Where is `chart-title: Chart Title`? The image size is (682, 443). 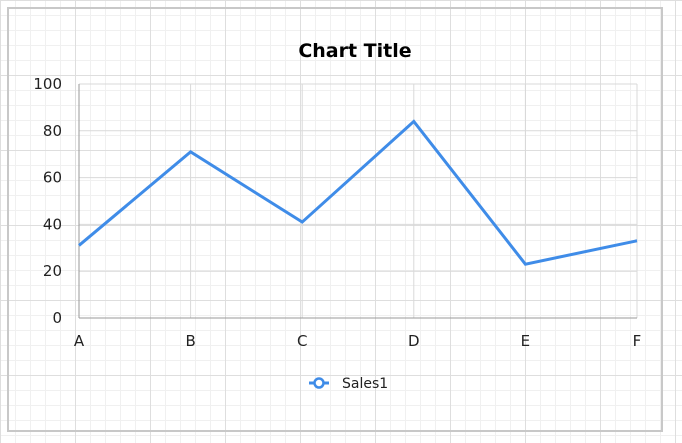
chart-title: Chart Title is located at coordinates (354, 51).